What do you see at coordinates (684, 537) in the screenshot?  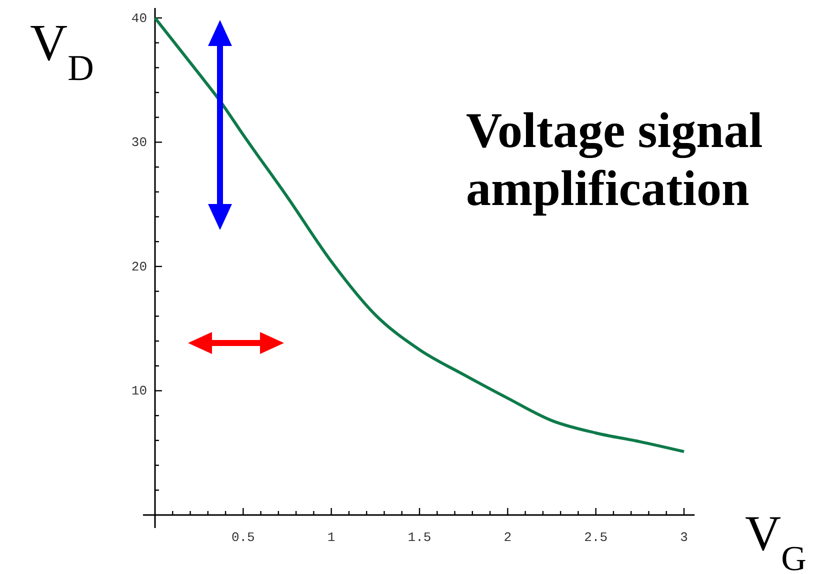 I see `x-tick-label: 3` at bounding box center [684, 537].